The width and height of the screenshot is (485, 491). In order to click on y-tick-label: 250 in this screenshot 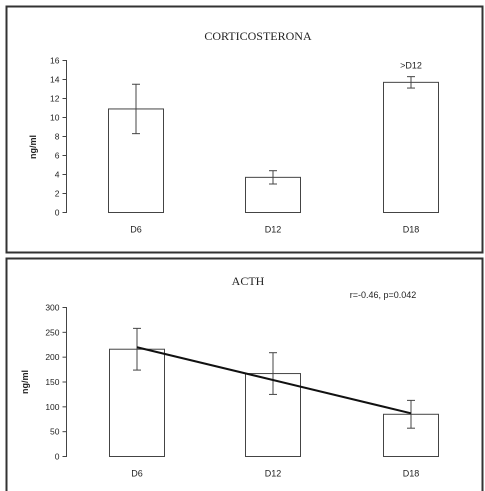, I will do `click(52, 332)`.